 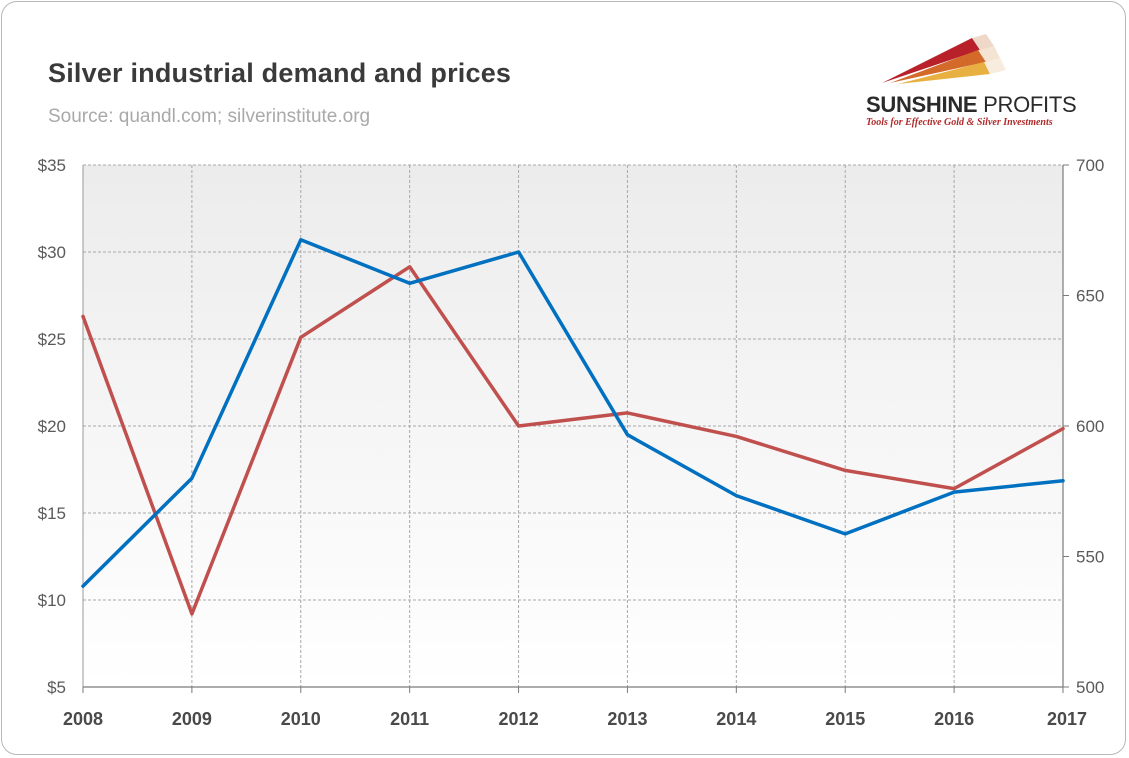 I want to click on y-right-tick-label: 600, so click(x=1090, y=426).